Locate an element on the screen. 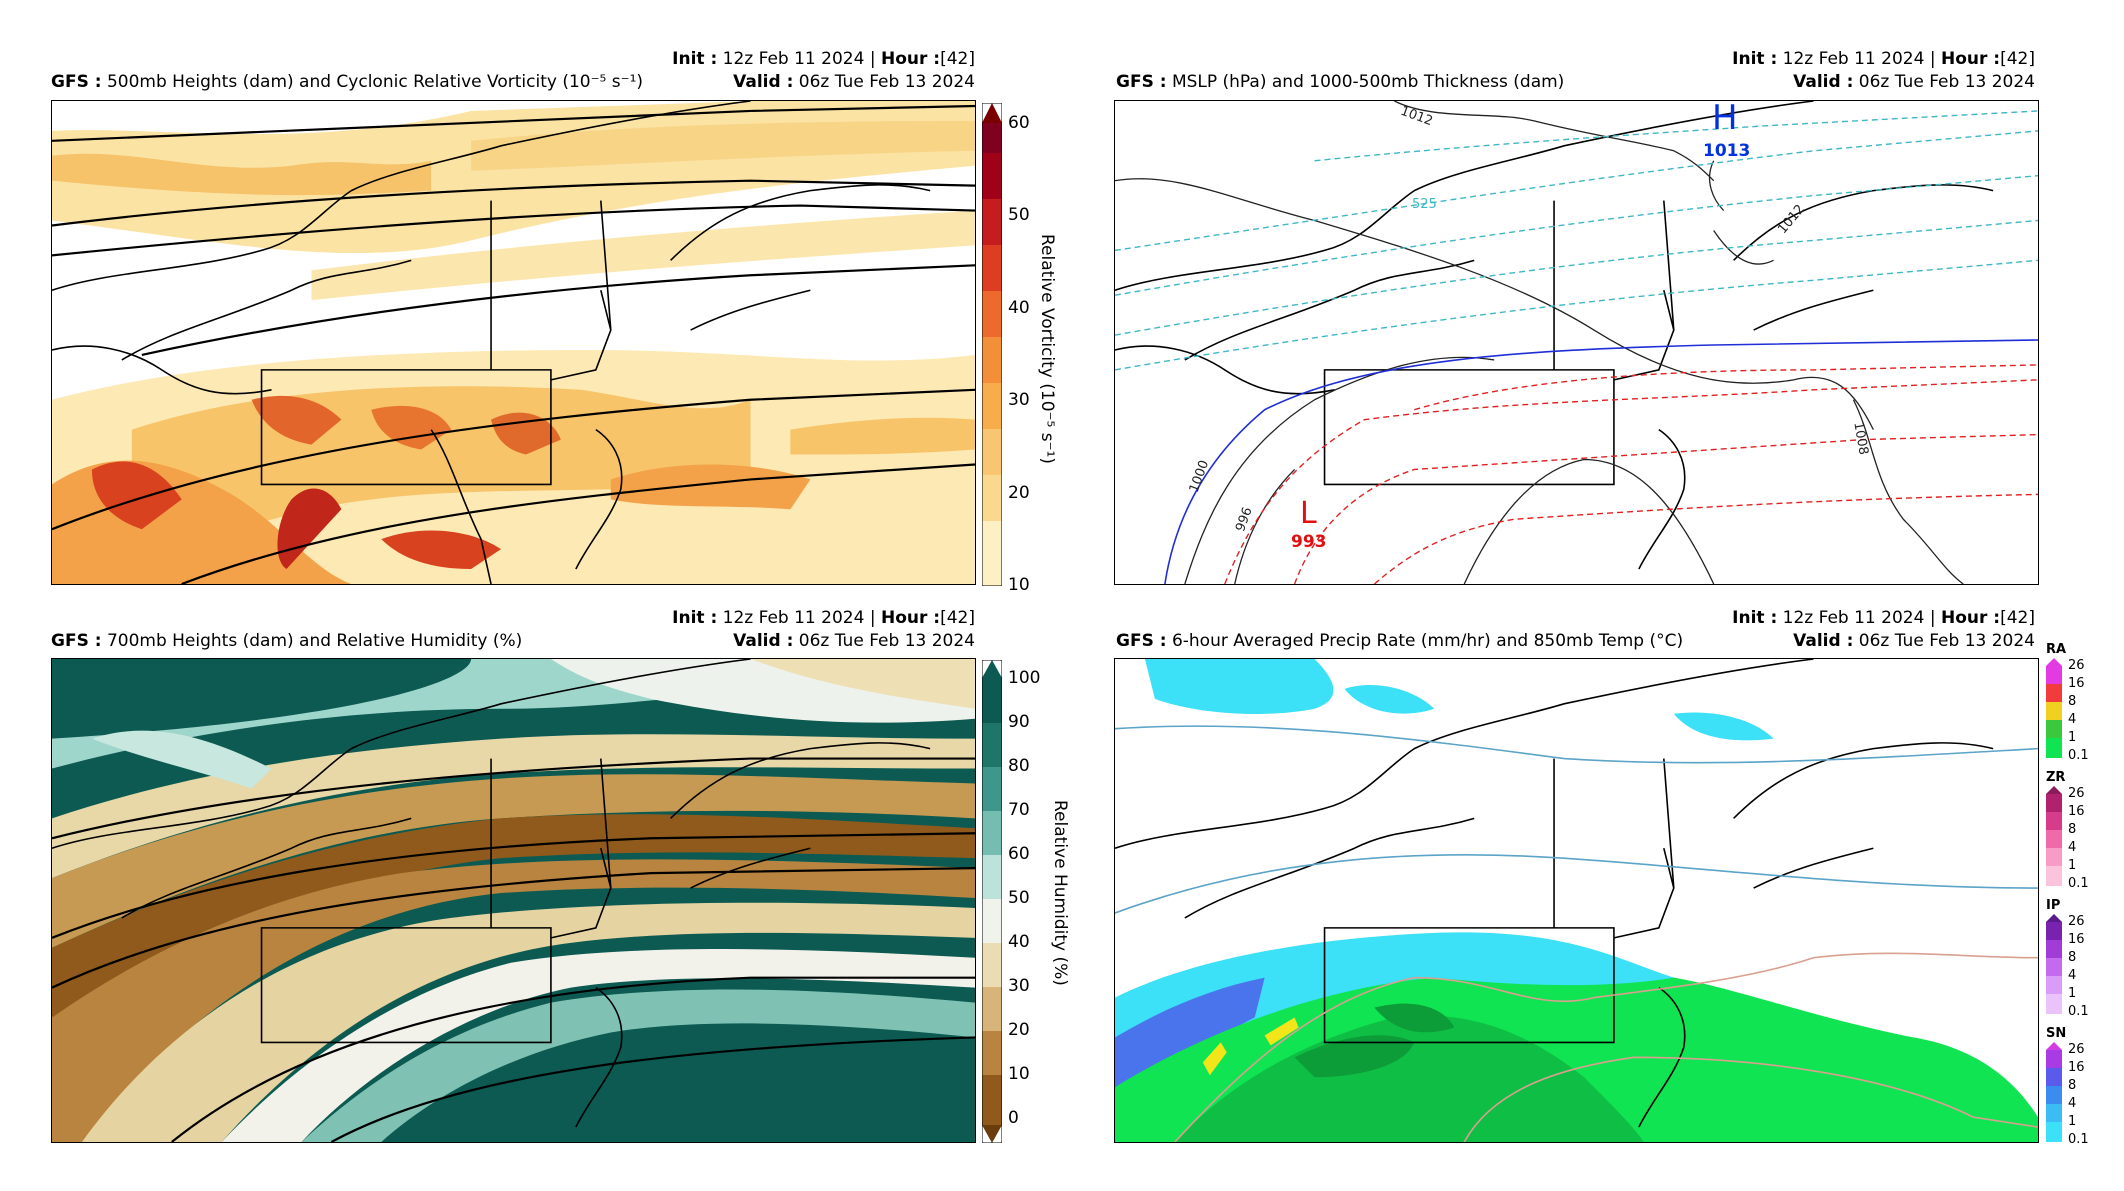  legend-ra-tick: 4 is located at coordinates (2072, 719).